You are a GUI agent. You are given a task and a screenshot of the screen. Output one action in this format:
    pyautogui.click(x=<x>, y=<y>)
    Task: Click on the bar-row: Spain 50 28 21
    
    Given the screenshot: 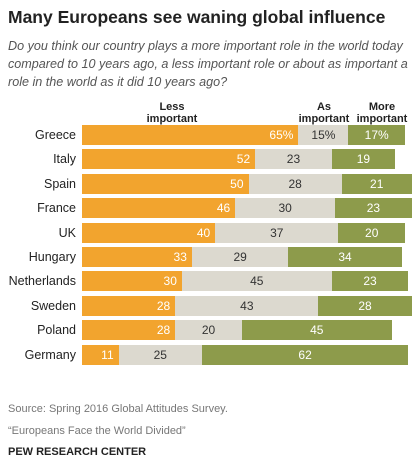 What is the action you would take?
    pyautogui.click(x=210, y=184)
    